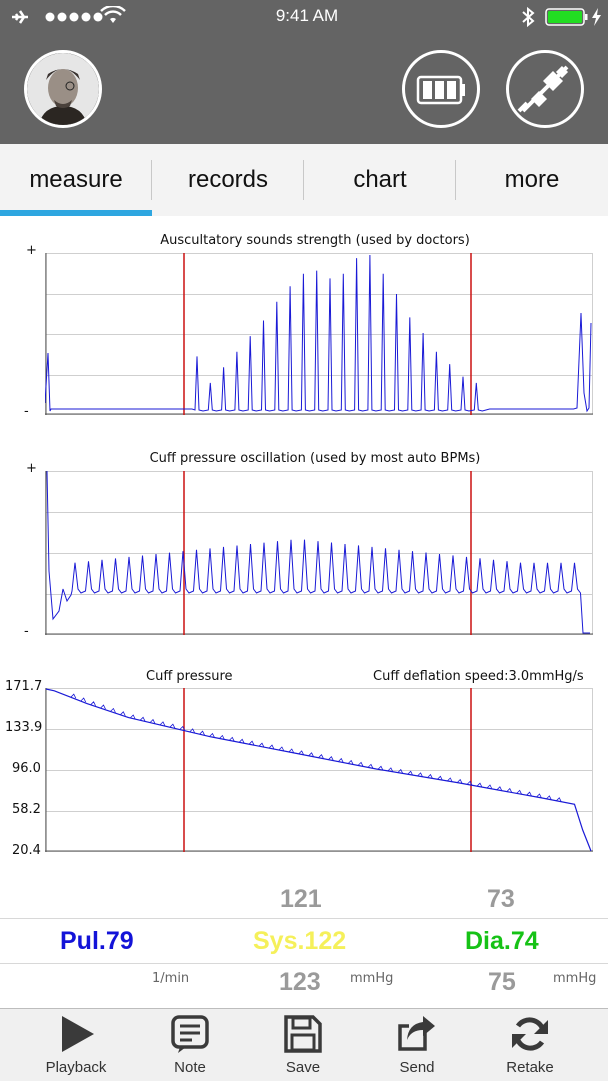 Image resolution: width=608 pixels, height=1081 pixels. What do you see at coordinates (528, 17) in the screenshot?
I see `bluetooth-icon` at bounding box center [528, 17].